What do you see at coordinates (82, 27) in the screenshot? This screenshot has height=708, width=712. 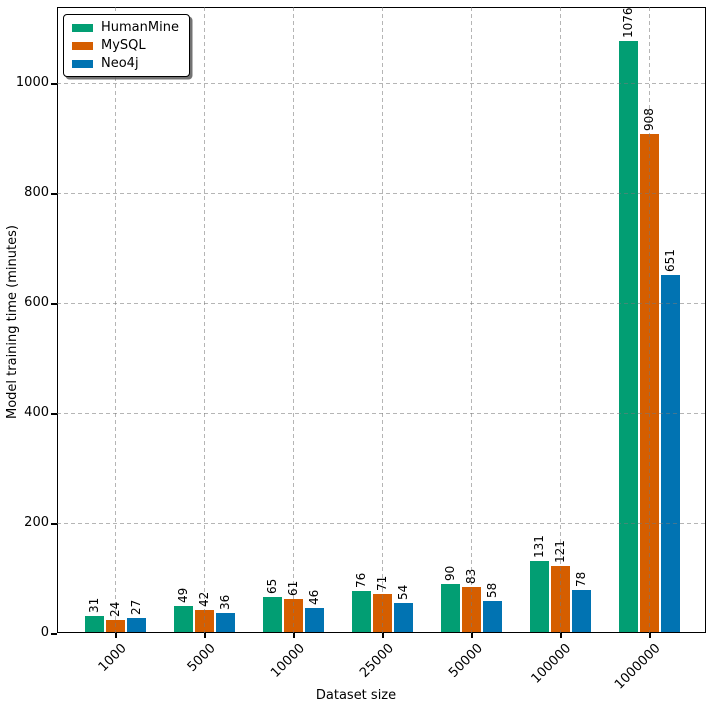 I see `legend-color-swatch-humanmine` at bounding box center [82, 27].